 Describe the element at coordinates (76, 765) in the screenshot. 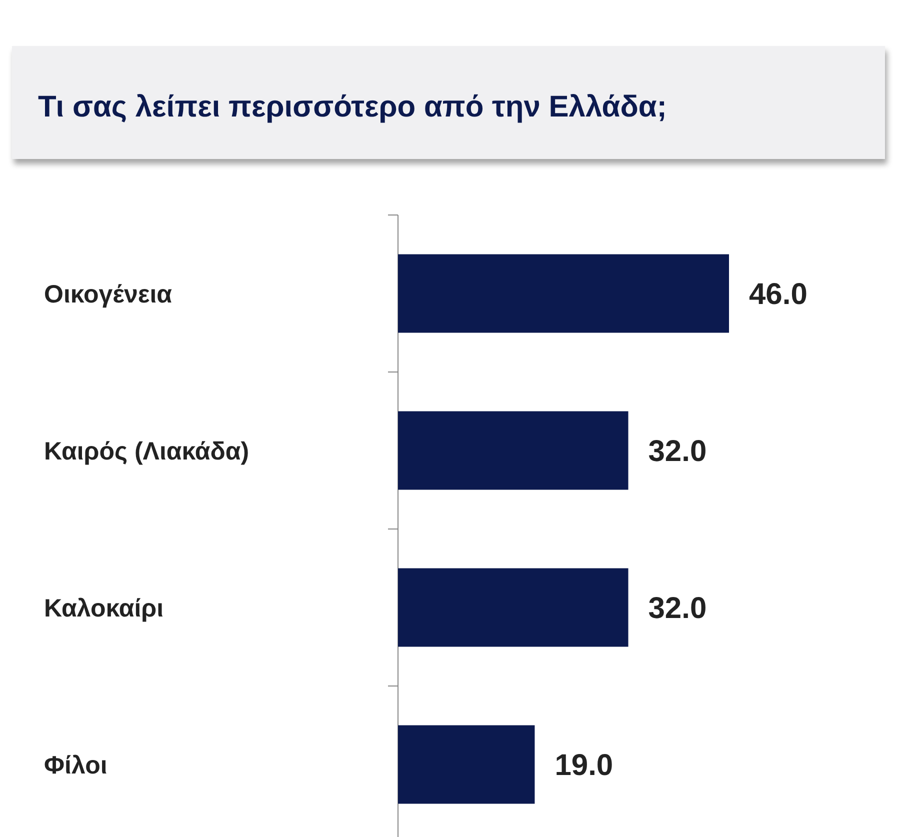

I see `y-tick-label: Φίλοι` at that location.